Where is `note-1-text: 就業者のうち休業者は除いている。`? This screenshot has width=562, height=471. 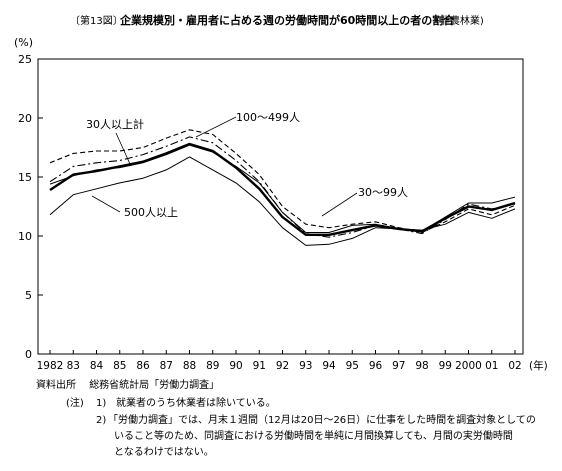
note-1-text: 就業者のうち休業者は除いている。 is located at coordinates (196, 403).